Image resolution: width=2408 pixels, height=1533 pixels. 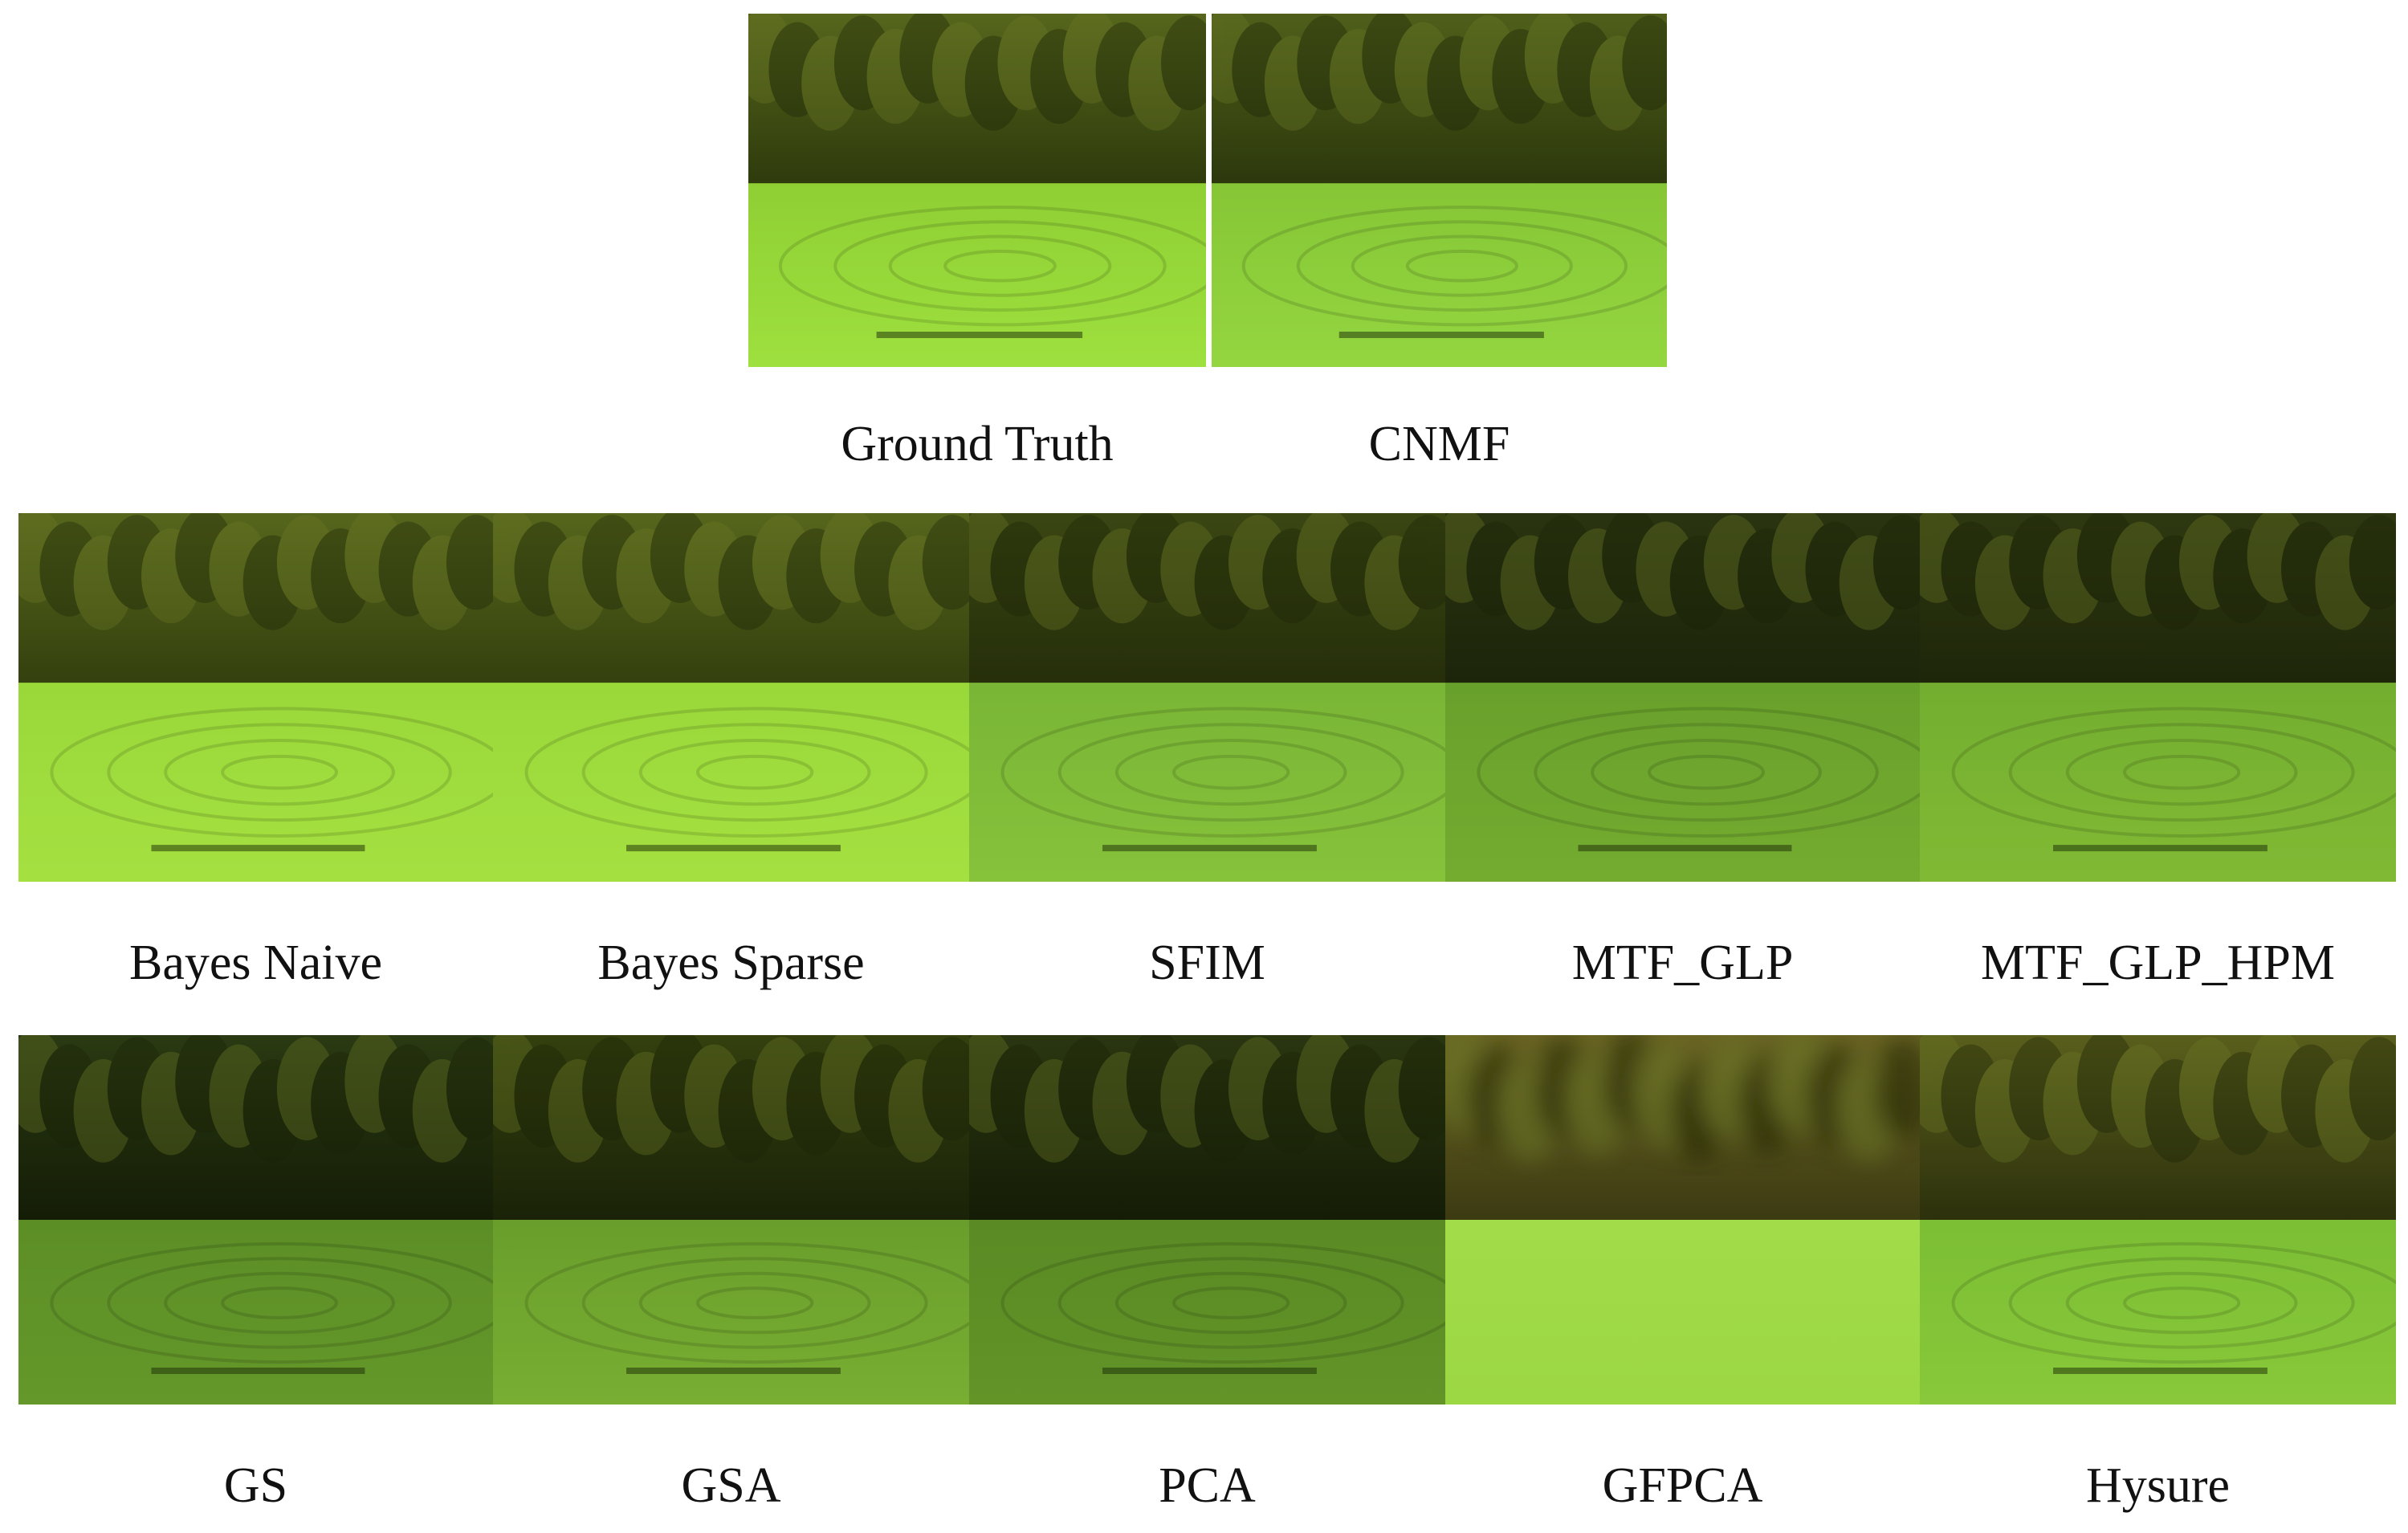 I want to click on panel-label: MTF_GLP_HPM, so click(x=2158, y=963).